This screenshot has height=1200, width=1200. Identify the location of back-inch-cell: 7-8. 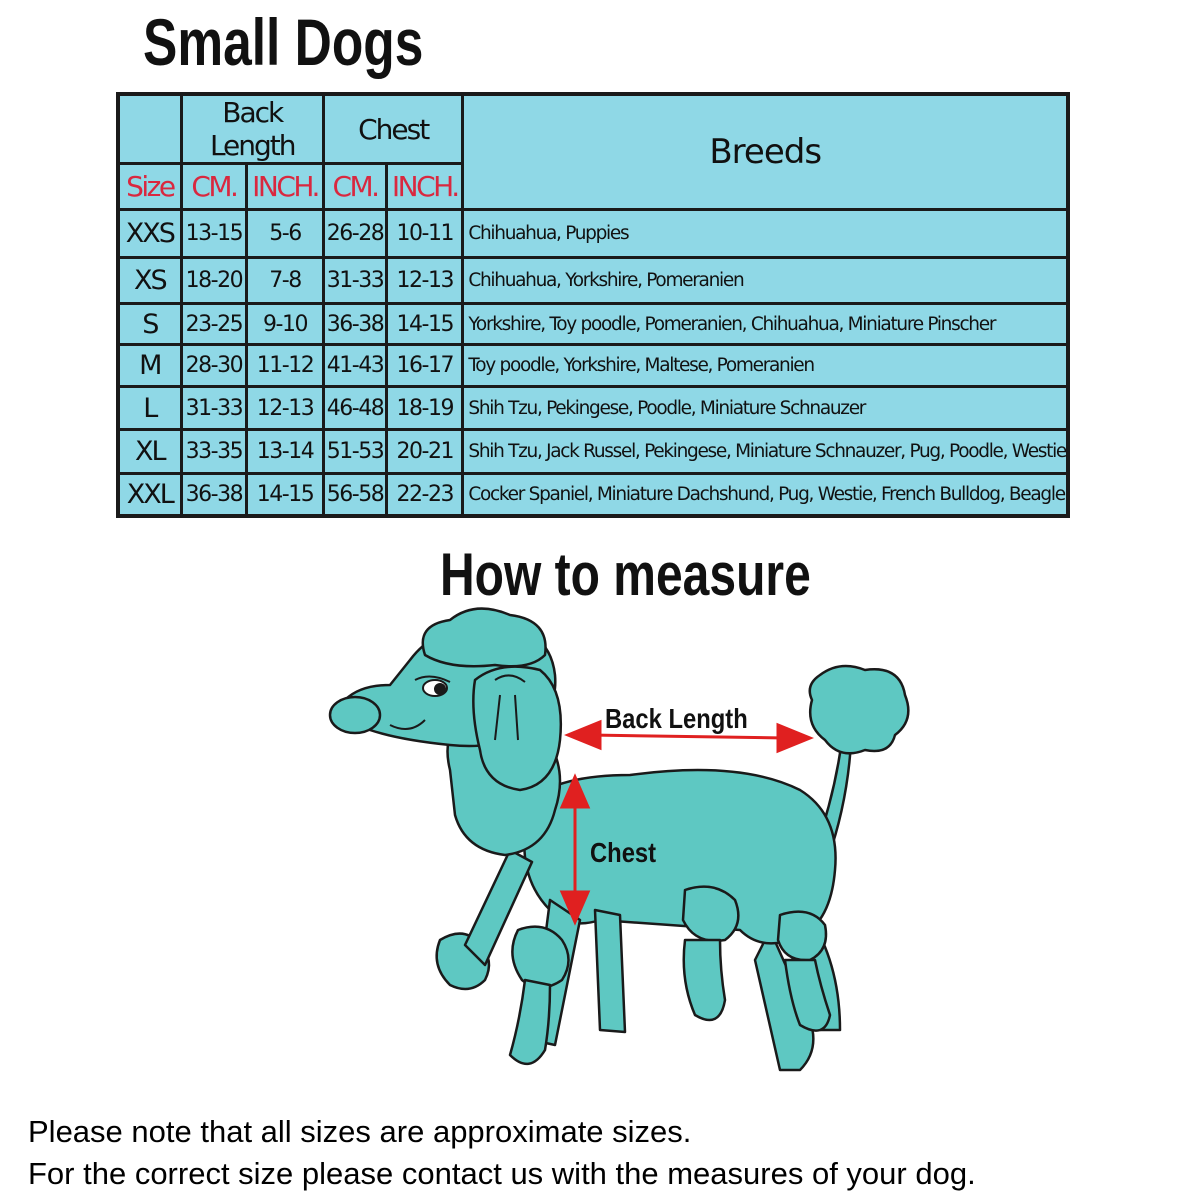
(285, 280).